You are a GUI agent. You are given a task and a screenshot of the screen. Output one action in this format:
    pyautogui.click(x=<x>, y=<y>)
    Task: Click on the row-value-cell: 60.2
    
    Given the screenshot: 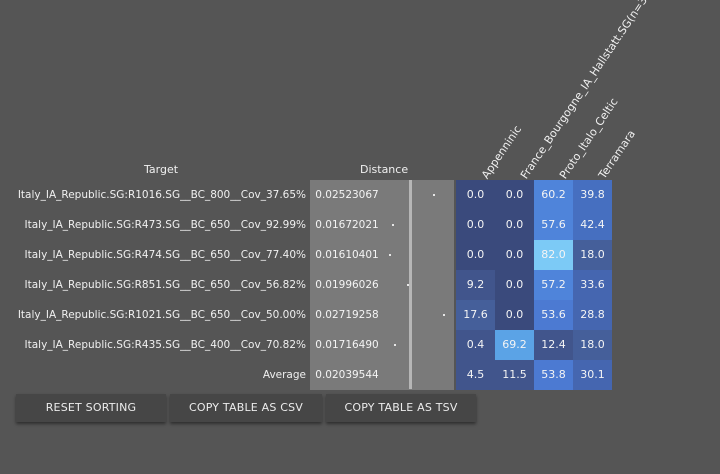 What is the action you would take?
    pyautogui.click(x=553, y=195)
    